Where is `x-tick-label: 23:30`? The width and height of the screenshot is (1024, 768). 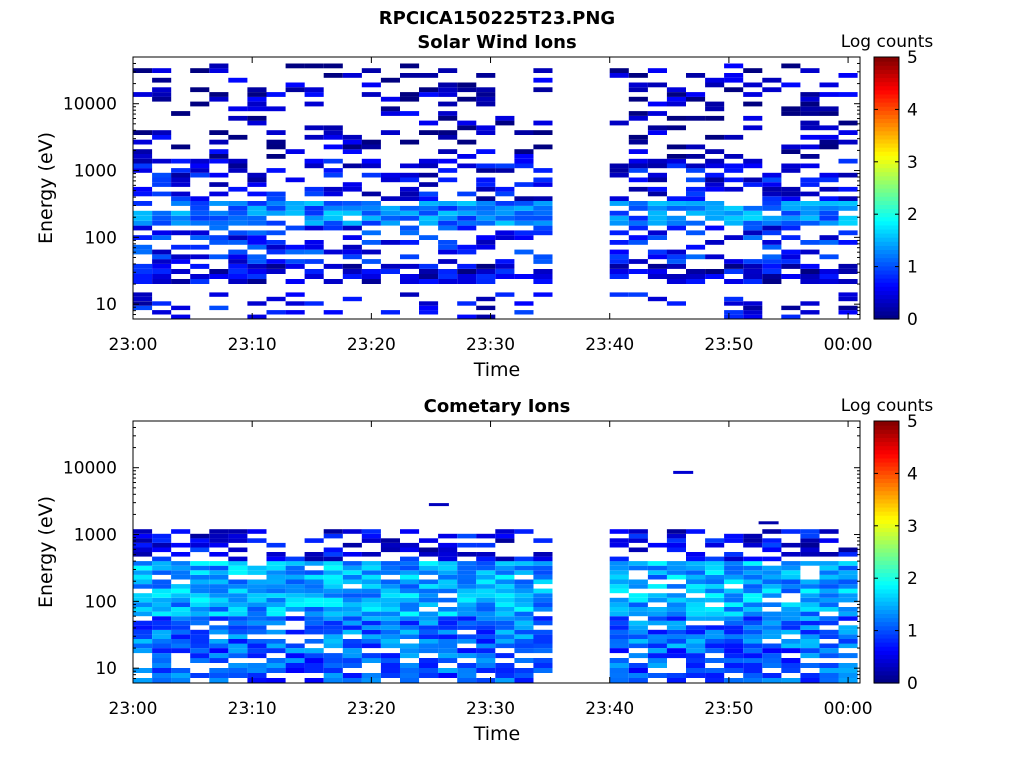 x-tick-label: 23:30 is located at coordinates (490, 345).